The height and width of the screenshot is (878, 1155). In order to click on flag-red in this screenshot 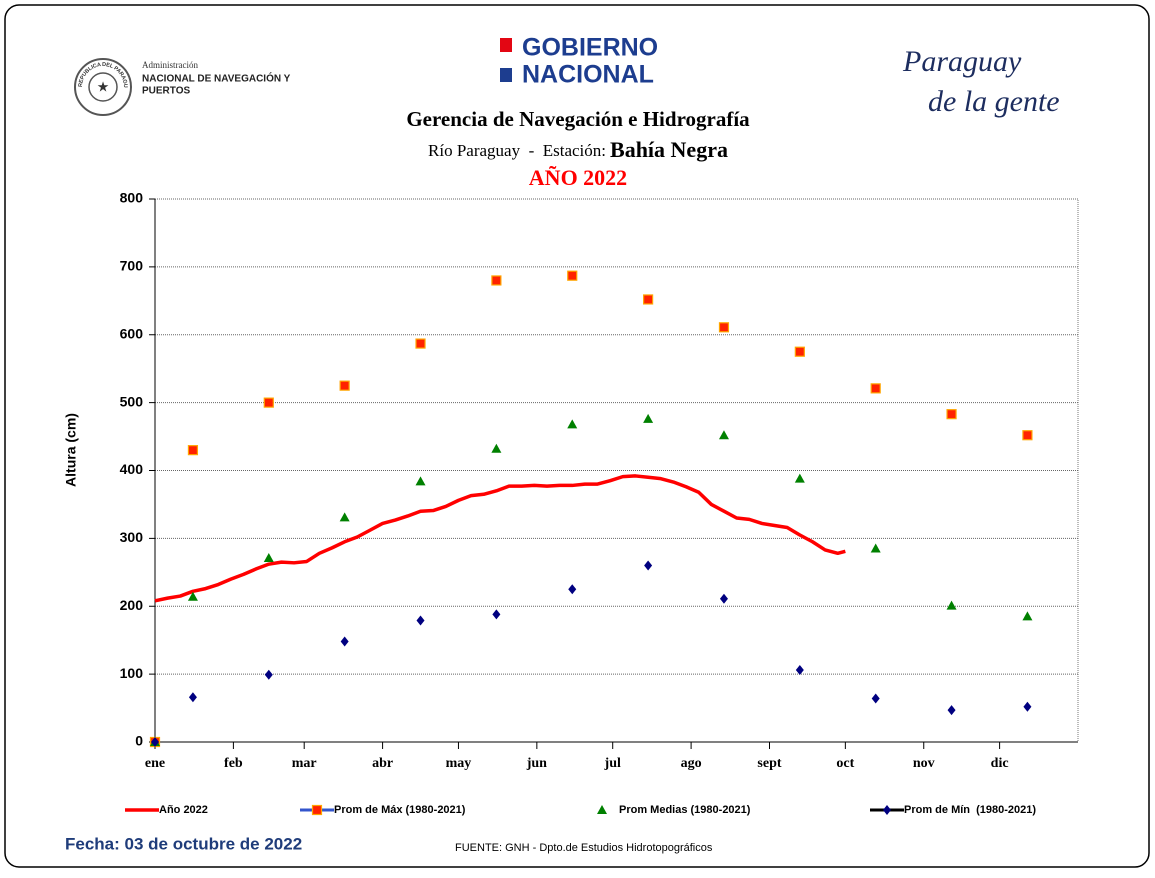, I will do `click(506, 45)`.